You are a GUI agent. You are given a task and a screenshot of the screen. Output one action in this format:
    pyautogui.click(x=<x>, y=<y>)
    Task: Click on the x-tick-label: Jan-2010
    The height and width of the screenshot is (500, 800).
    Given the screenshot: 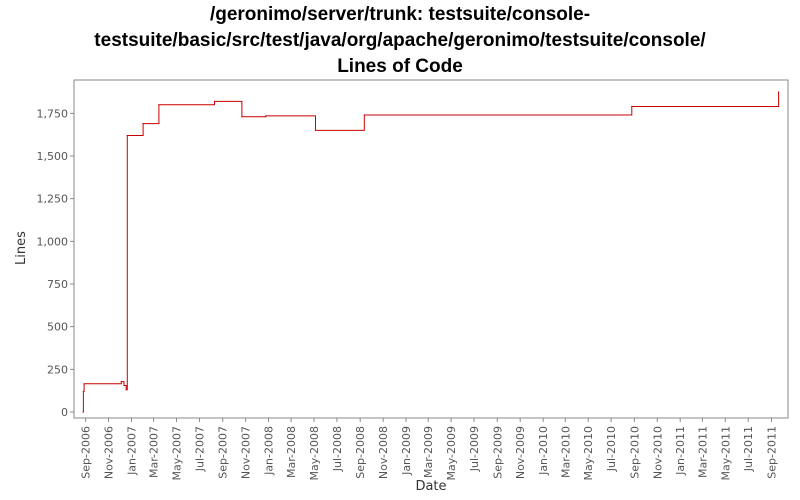 What is the action you would take?
    pyautogui.click(x=543, y=451)
    